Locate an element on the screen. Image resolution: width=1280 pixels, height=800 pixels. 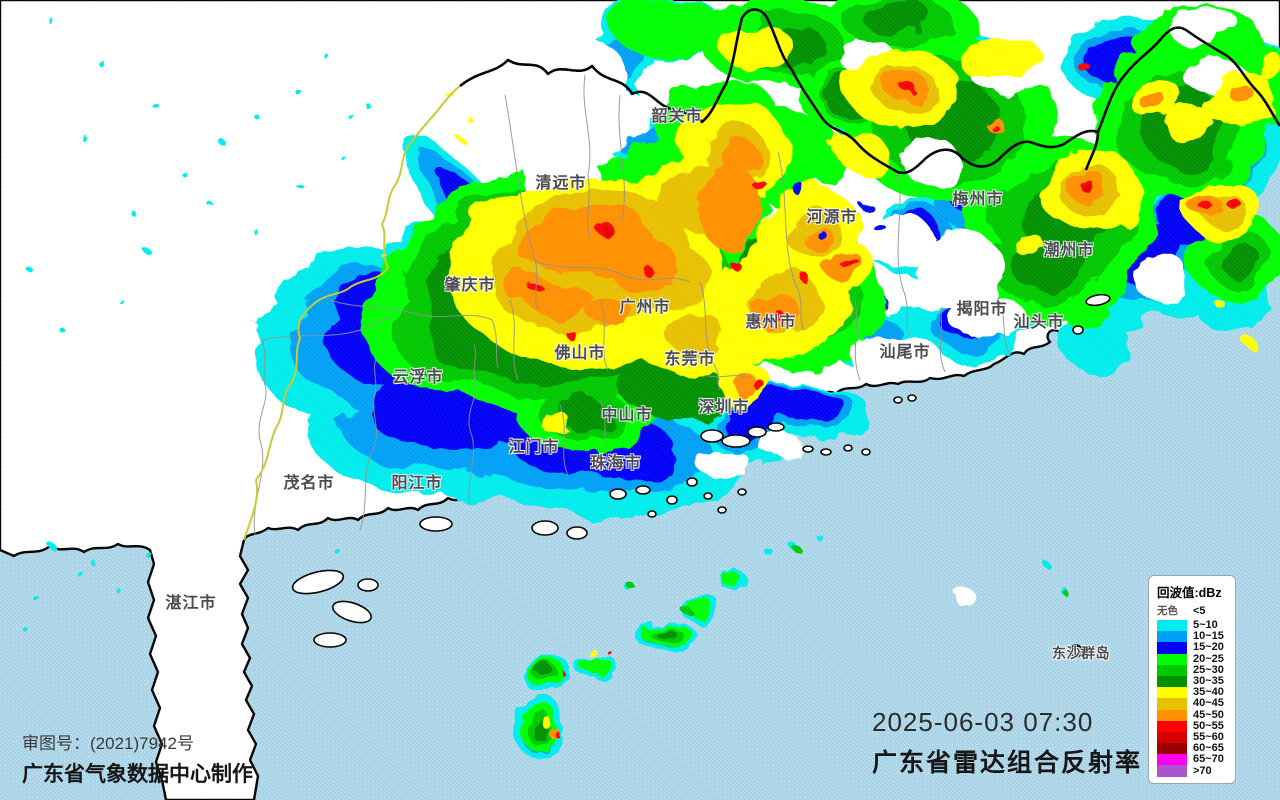
legend-range-label: 15~20 is located at coordinates (1208, 647).